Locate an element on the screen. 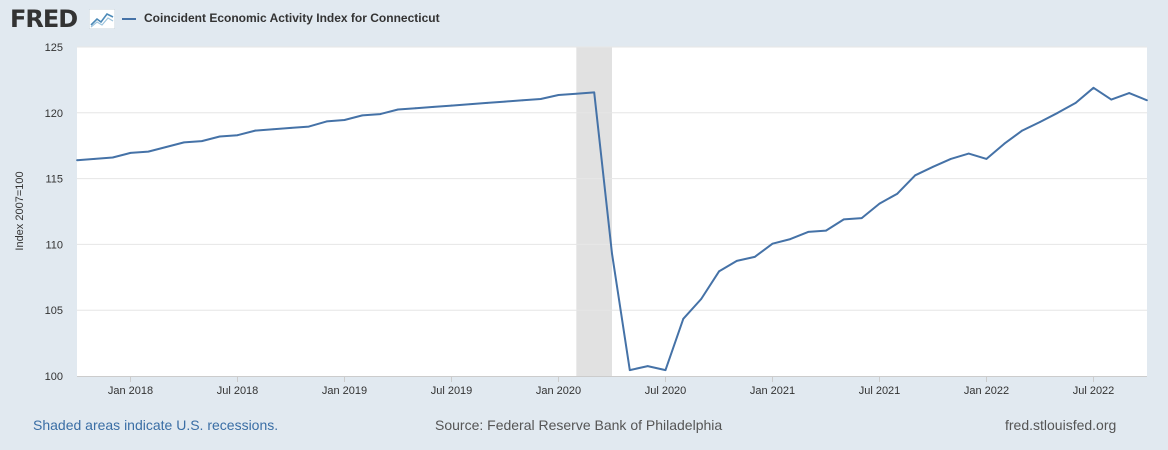 This screenshot has width=1168, height=450. recession-band is located at coordinates (594, 211).